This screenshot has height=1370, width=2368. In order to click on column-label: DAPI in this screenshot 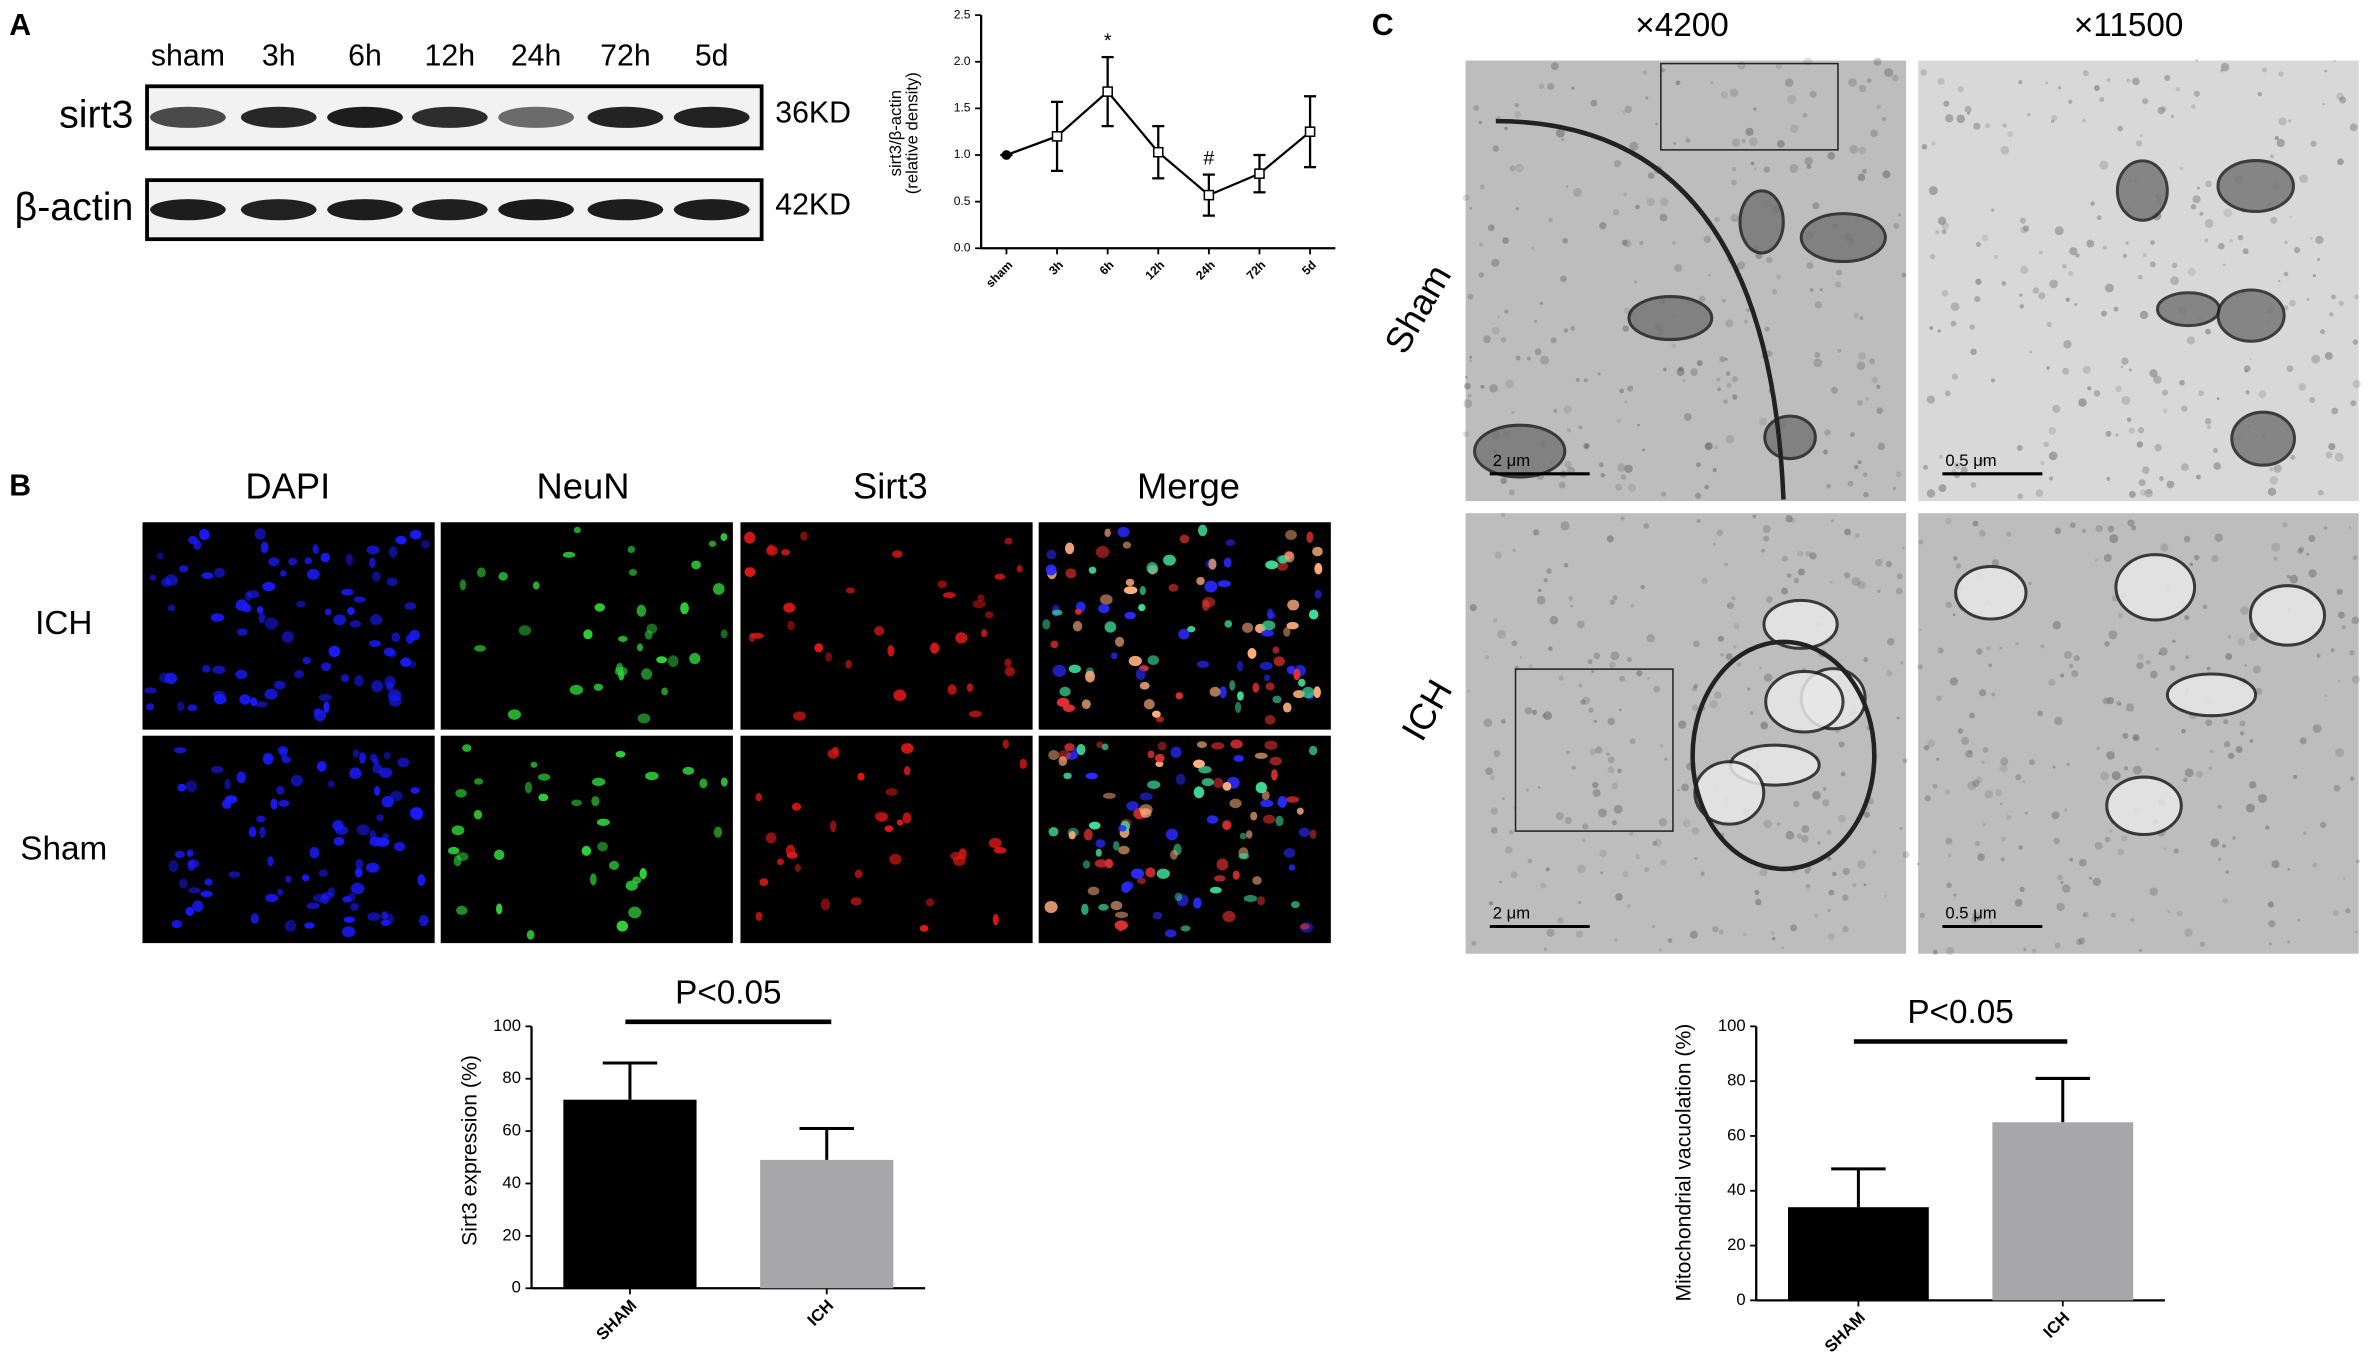, I will do `click(287, 486)`.